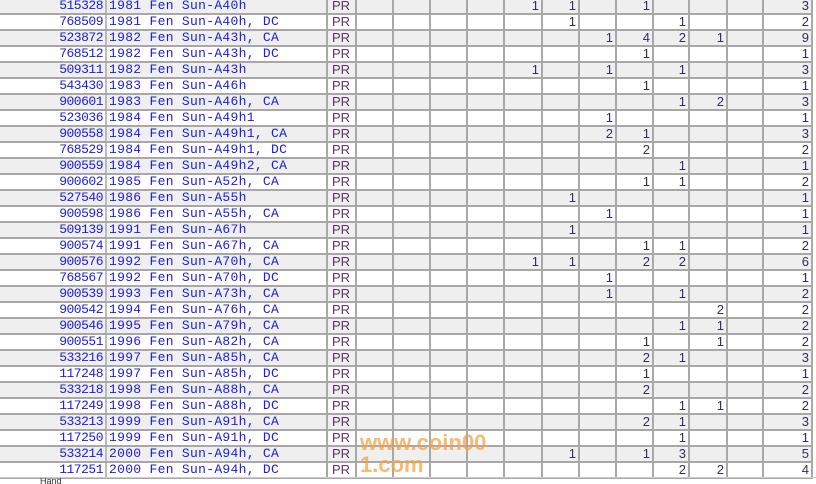 This screenshot has width=816, height=484. I want to click on item-id-link: 768512, so click(53, 54).